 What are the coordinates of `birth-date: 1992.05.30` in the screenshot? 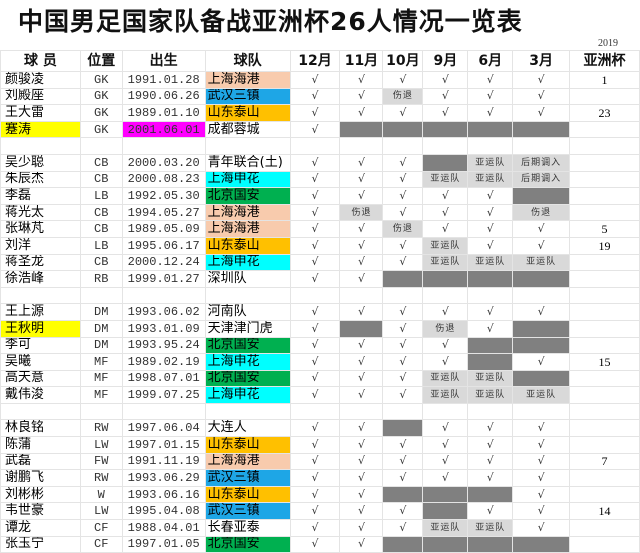 It's located at (163, 196).